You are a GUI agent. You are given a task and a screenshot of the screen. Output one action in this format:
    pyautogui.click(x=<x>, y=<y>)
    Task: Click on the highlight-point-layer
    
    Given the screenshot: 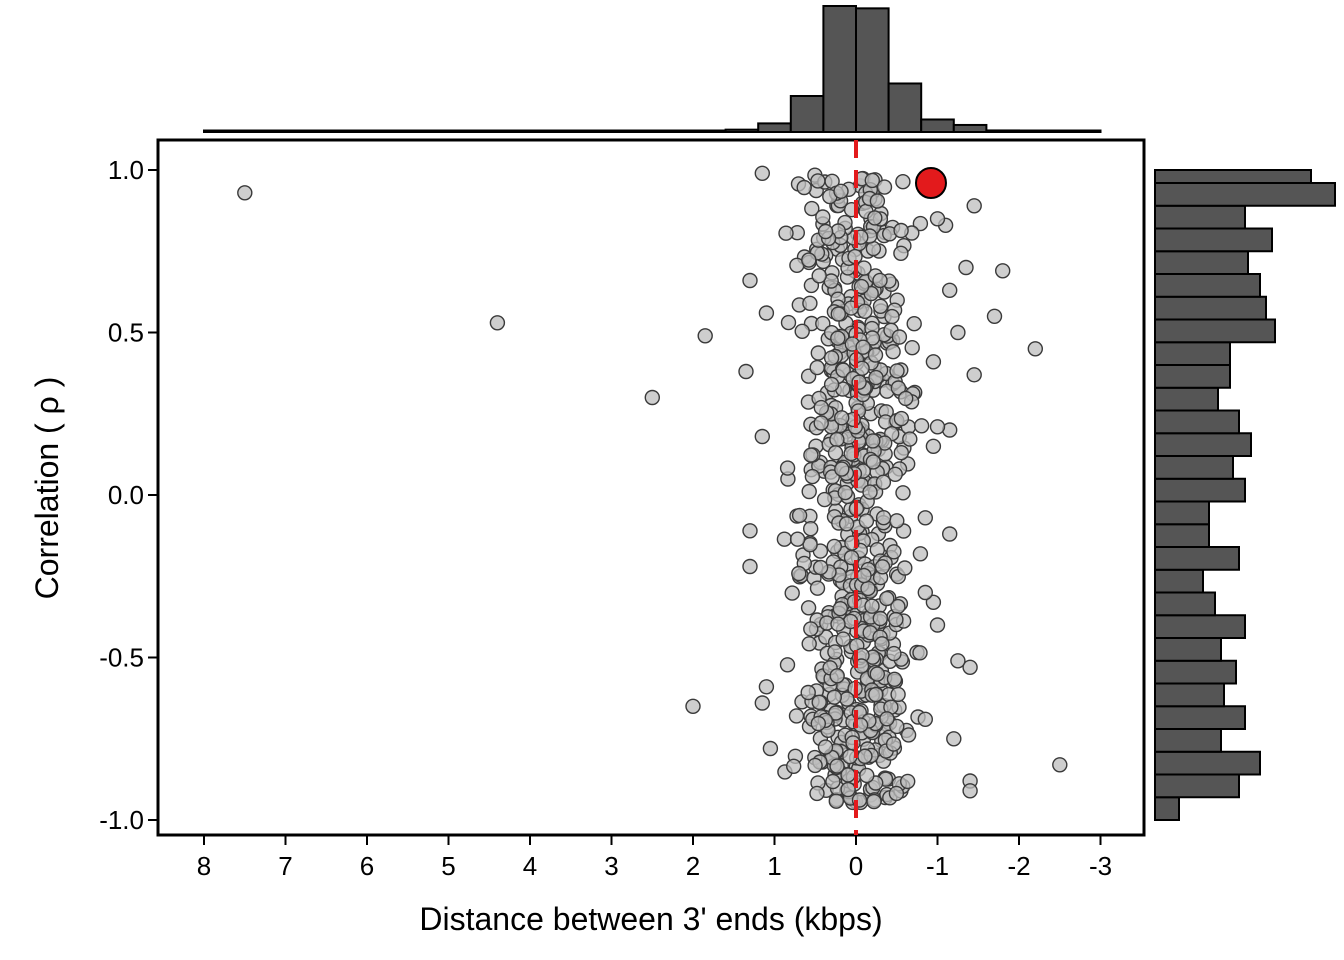 What is the action you would take?
    pyautogui.click(x=930, y=183)
    